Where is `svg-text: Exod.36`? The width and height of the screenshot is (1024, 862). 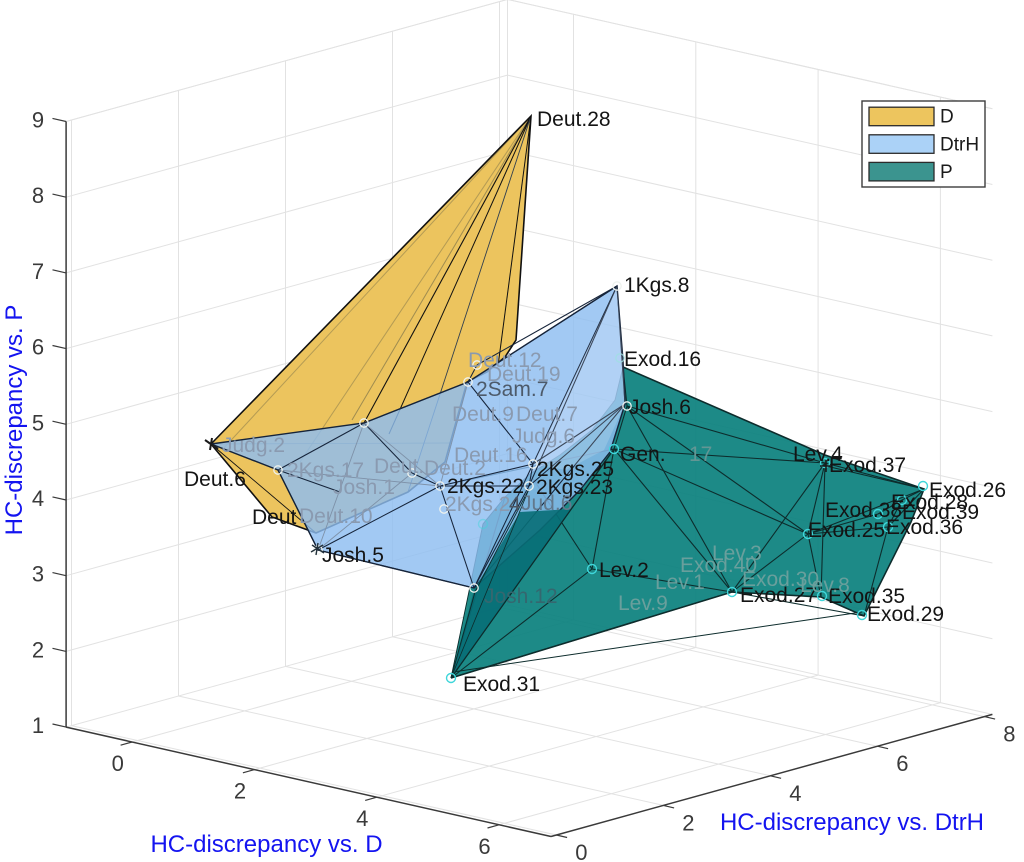 svg-text: Exod.36 is located at coordinates (924, 527).